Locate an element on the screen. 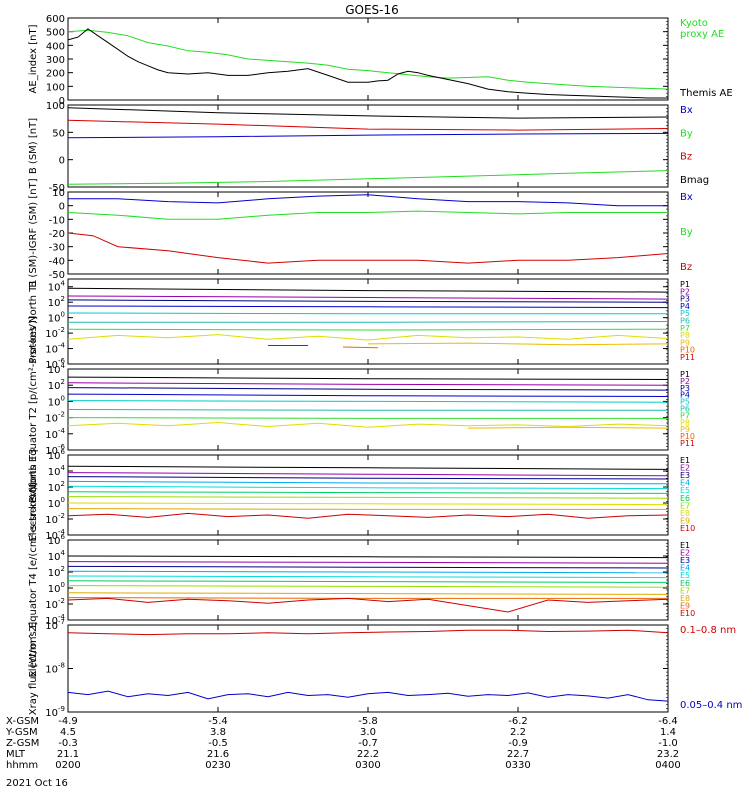 This screenshot has width=750, height=800. series-line-e4 is located at coordinates (368, 572).